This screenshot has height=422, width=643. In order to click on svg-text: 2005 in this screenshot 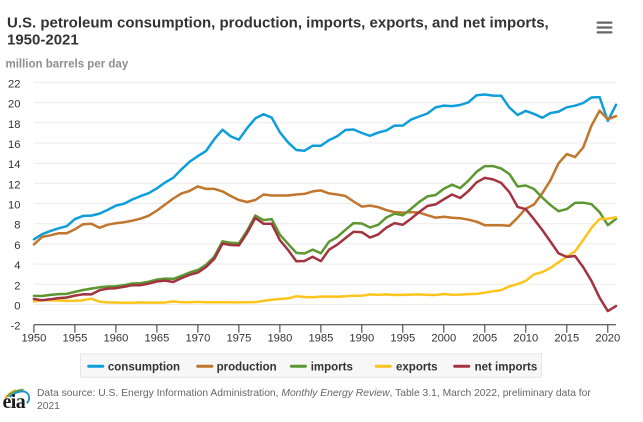, I will do `click(484, 339)`.